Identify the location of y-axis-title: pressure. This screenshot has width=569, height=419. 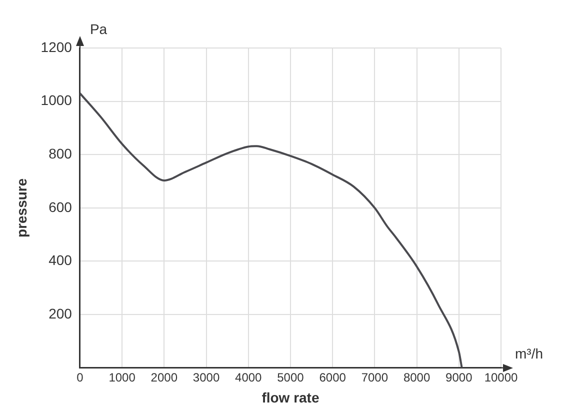
(21, 208).